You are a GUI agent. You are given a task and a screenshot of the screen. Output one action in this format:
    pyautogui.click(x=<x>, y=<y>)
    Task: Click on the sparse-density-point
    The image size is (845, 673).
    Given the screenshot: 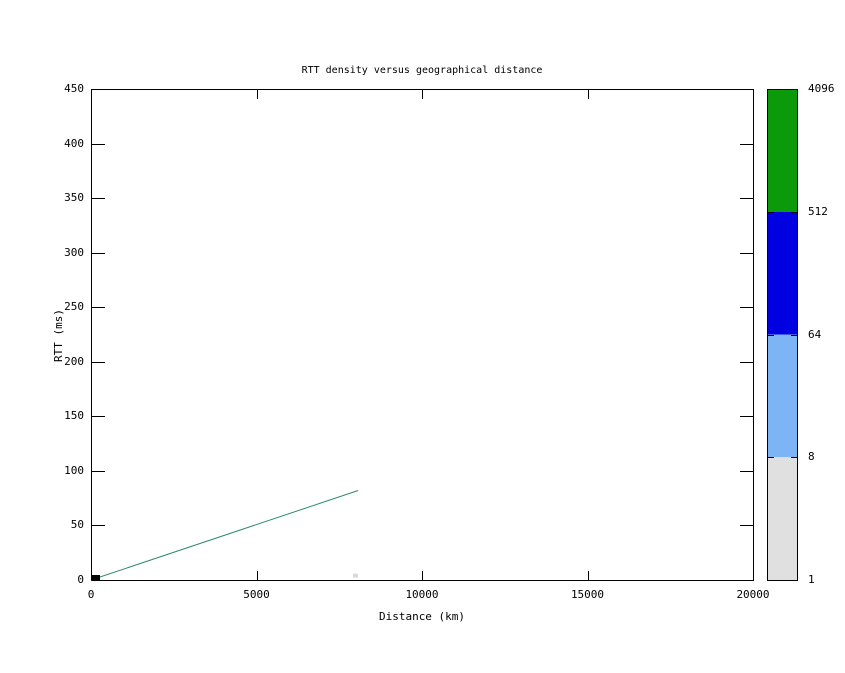 What is the action you would take?
    pyautogui.click(x=355, y=575)
    